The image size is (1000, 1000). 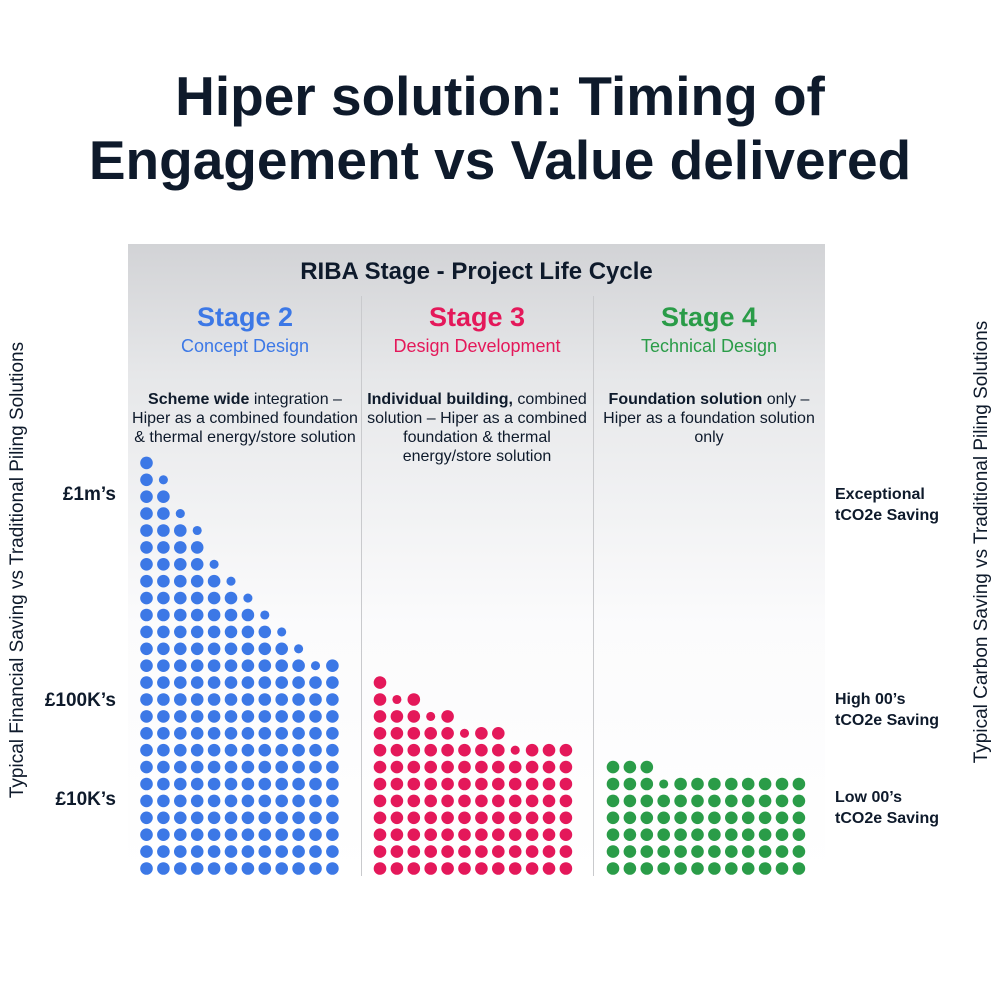 I want to click on stage-2-name: Stage 2, so click(x=245, y=317).